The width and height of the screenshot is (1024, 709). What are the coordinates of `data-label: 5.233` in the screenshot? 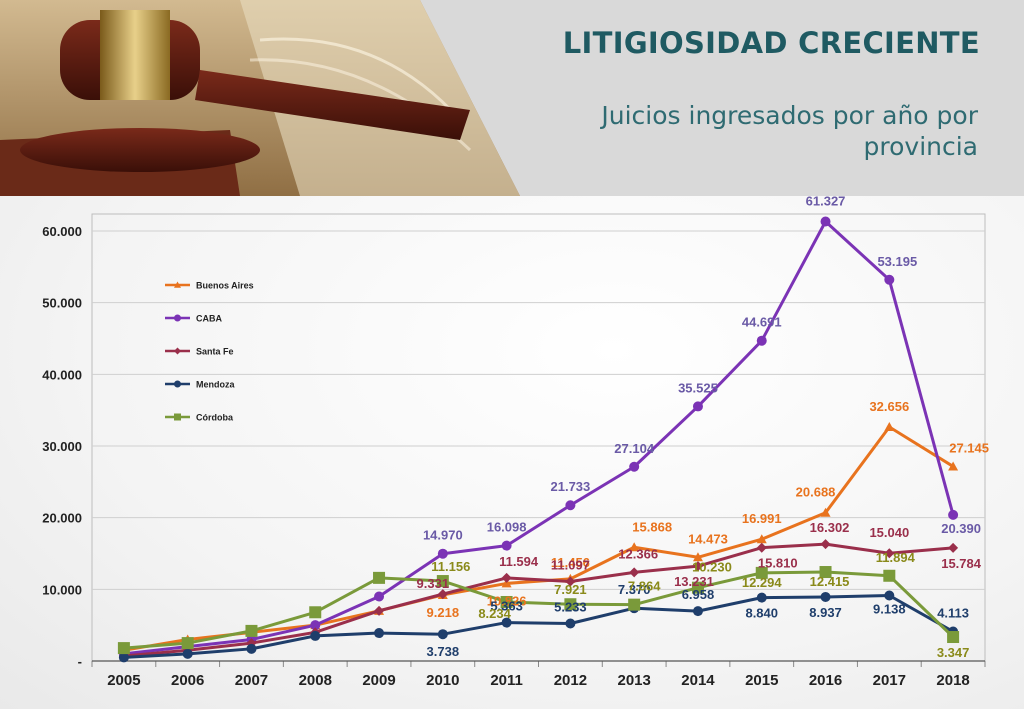 It's located at (570, 606).